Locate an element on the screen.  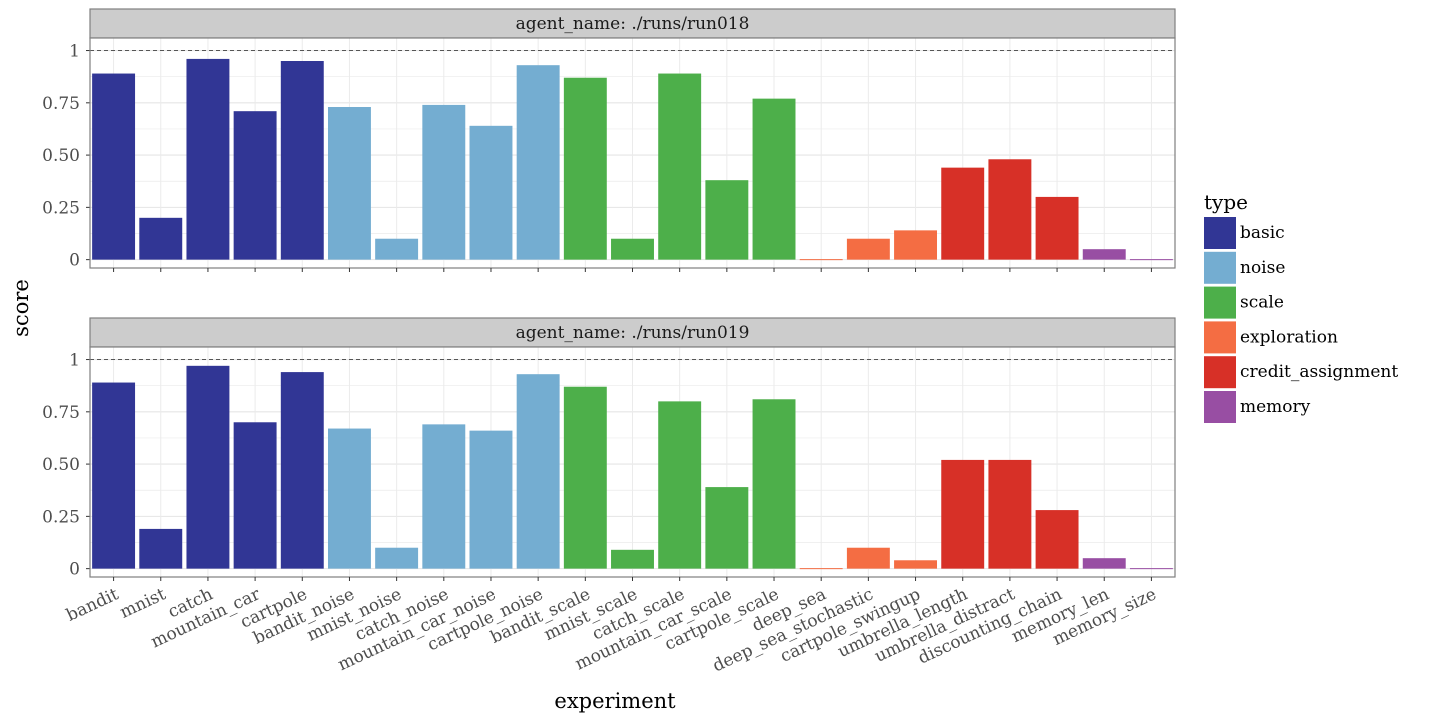
facet-strip-label: agent_name: ./runs/run019 is located at coordinates (633, 333).